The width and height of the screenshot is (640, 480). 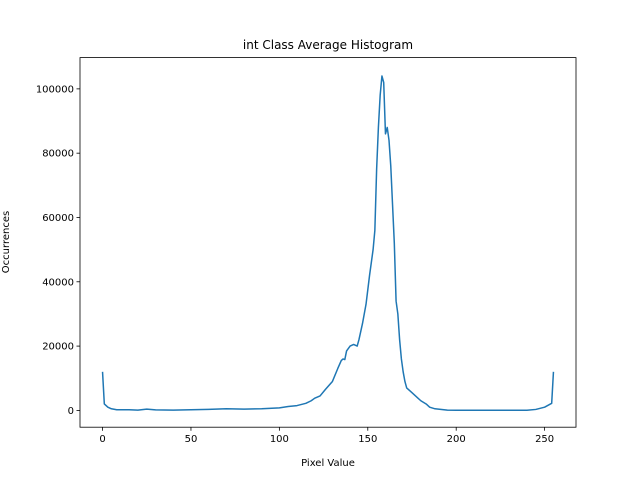 I want to click on y-tick-label: 40000, so click(x=58, y=282).